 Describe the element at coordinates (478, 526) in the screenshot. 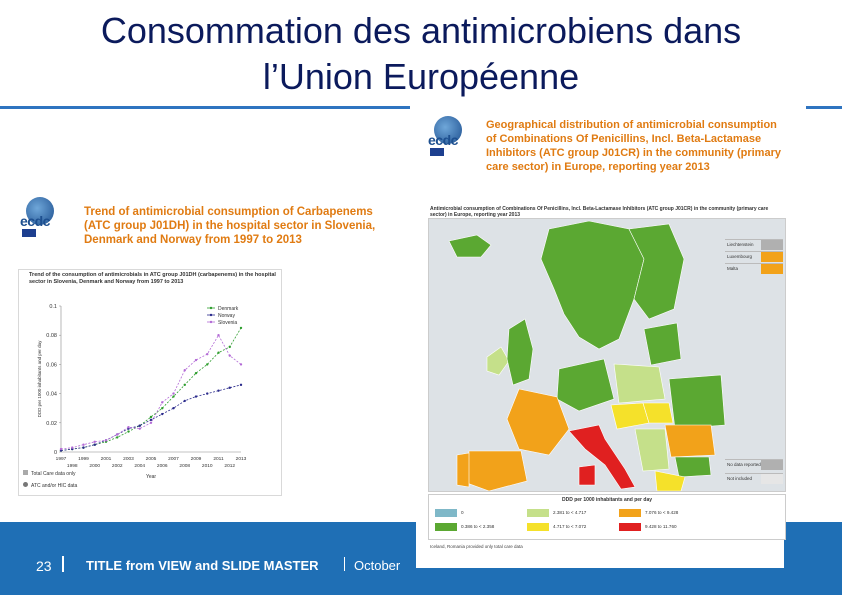

I see `legend-label: 0.386 to < 2.358` at that location.